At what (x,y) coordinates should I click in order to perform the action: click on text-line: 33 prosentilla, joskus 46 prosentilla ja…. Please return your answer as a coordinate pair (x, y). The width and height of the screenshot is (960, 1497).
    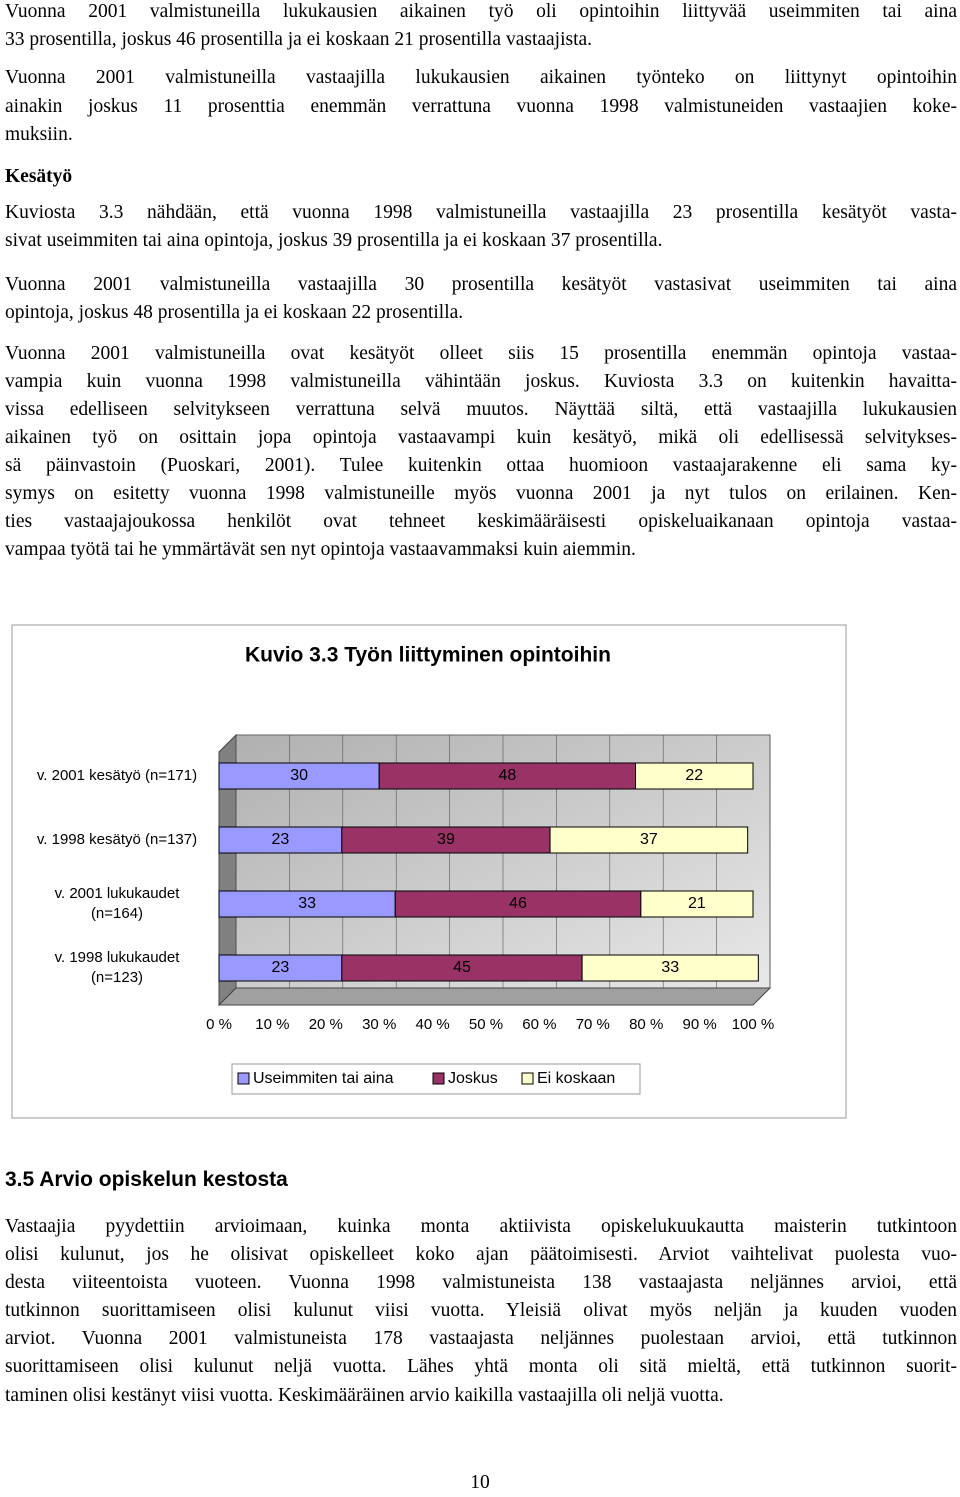
    Looking at the image, I should click on (299, 39).